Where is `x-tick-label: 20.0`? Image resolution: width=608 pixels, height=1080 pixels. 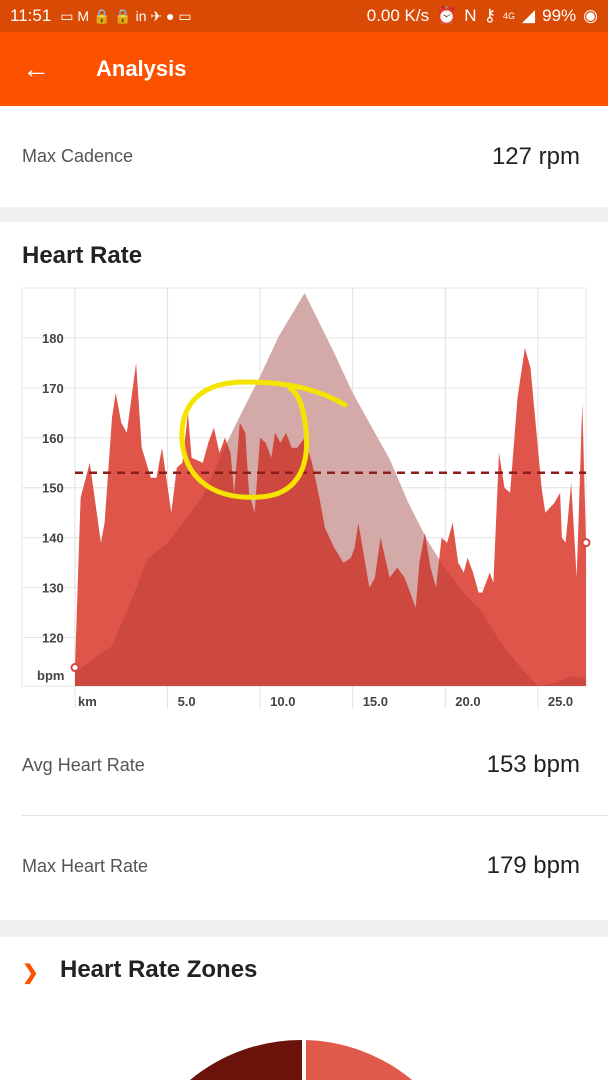
x-tick-label: 20.0 is located at coordinates (467, 701).